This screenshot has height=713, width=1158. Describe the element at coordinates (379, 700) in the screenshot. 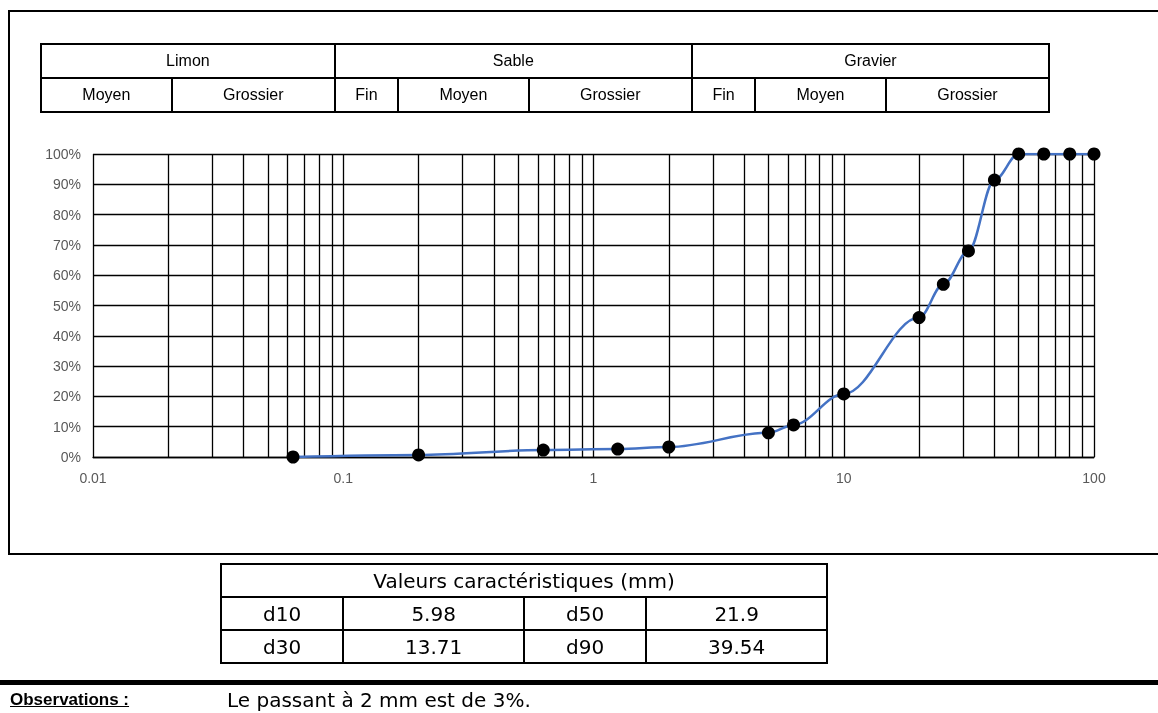

I see `text: Le passant à 2 mm est de 3%.` at that location.